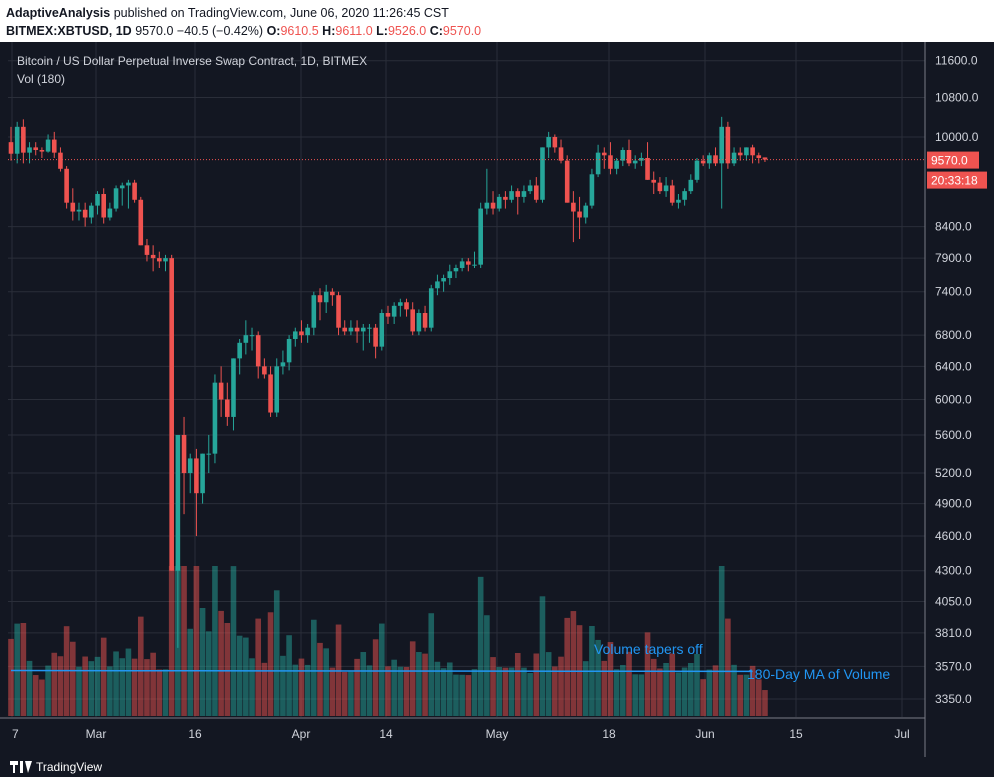 This screenshot has width=994, height=777. What do you see at coordinates (381, 671) in the screenshot?
I see `volume-ma-line` at bounding box center [381, 671].